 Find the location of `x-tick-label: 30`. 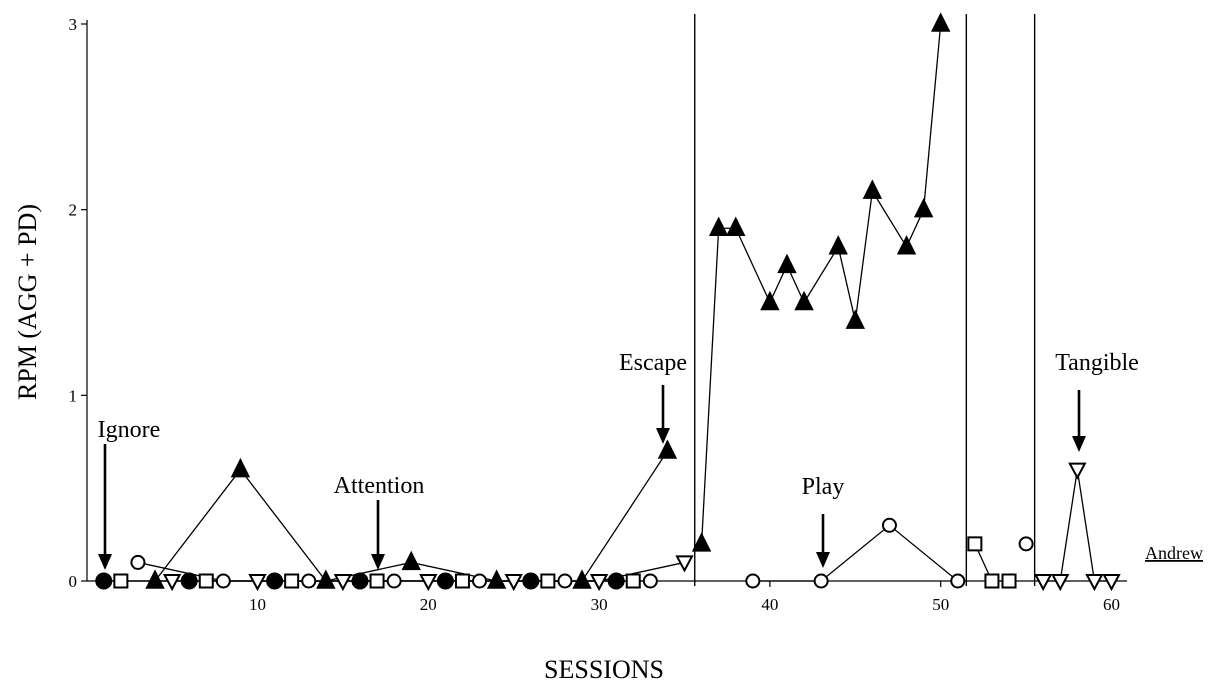

x-tick-label: 30 is located at coordinates (599, 604).